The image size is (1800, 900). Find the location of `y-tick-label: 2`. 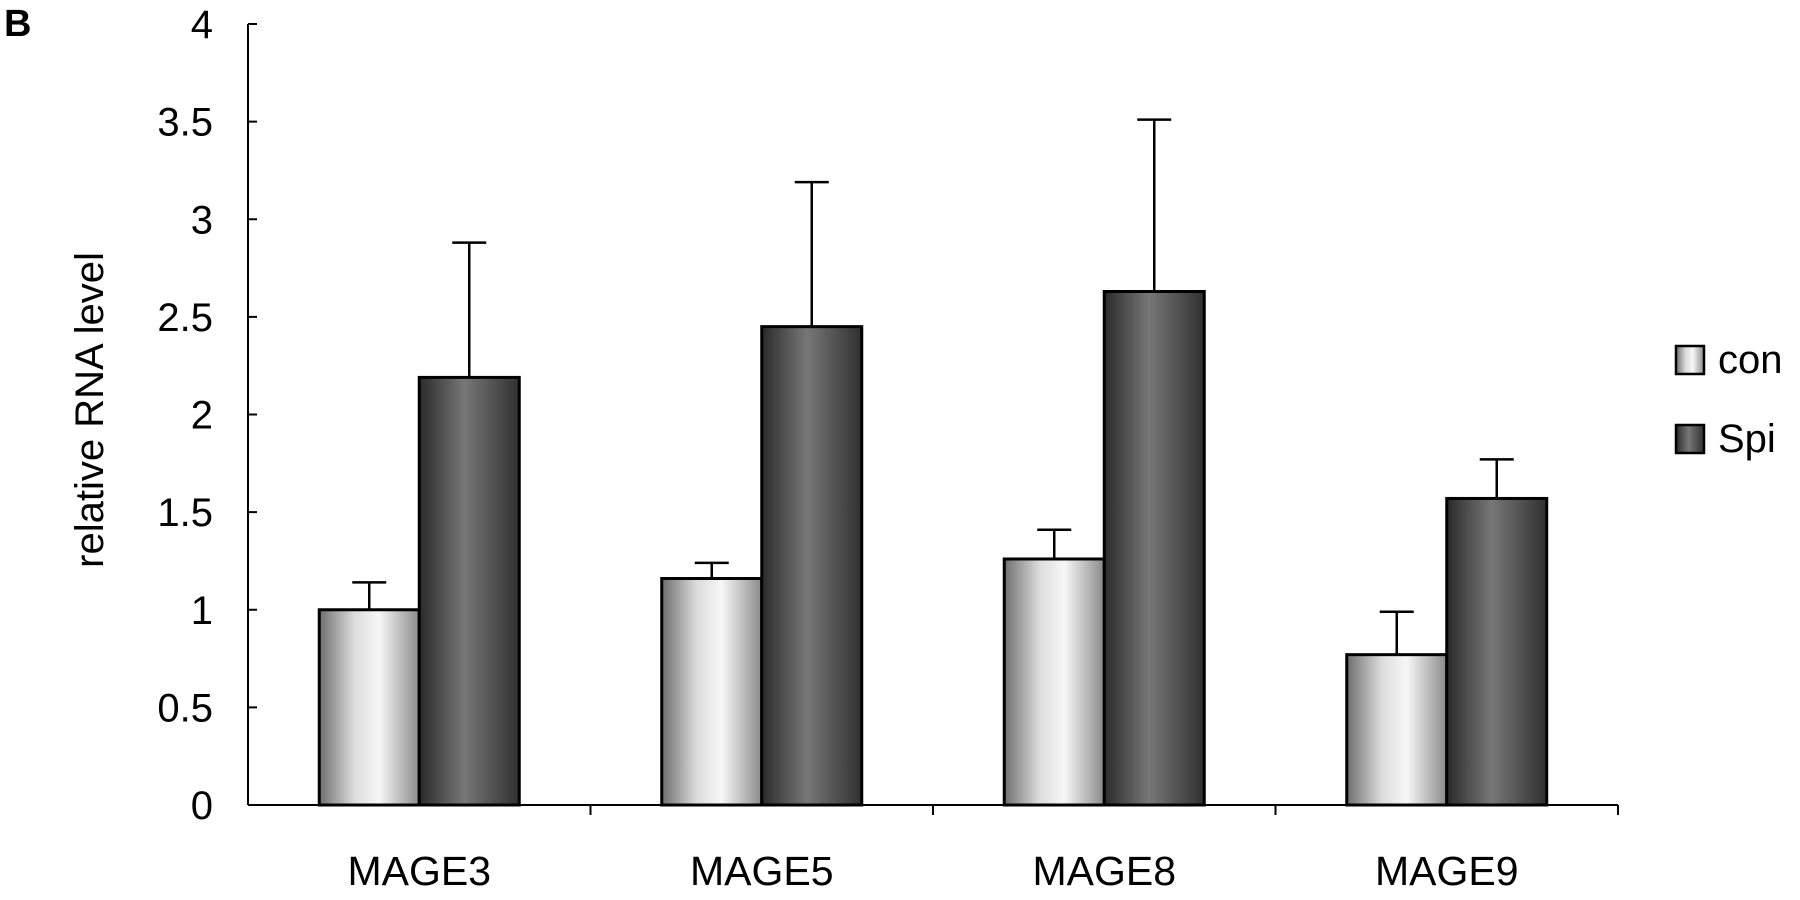

y-tick-label: 2 is located at coordinates (202, 416).